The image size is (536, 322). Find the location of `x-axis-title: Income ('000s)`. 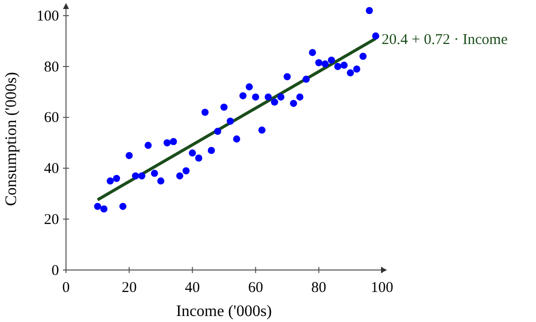

x-axis-title: Income ('000s) is located at coordinates (224, 311).